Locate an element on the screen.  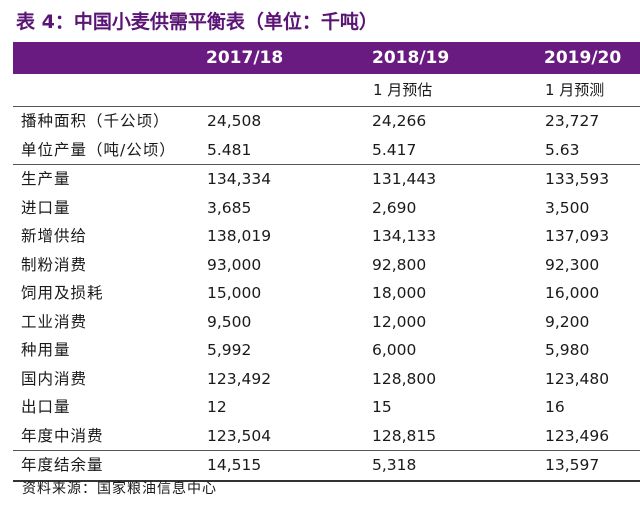
table-row: 出口量 12 15 16 is located at coordinates (326, 407).